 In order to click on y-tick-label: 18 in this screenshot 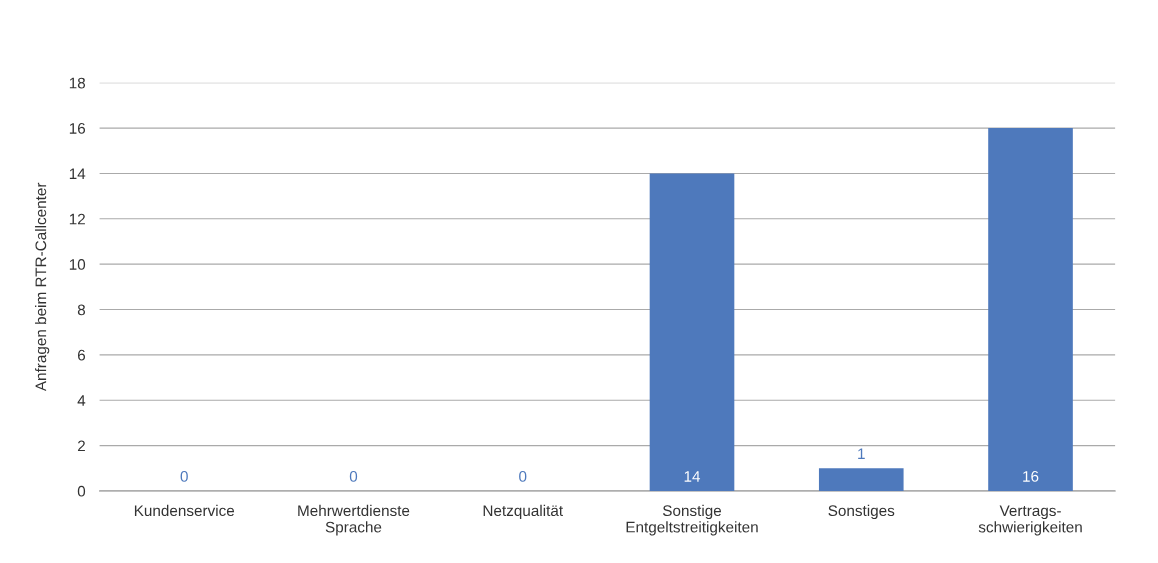, I will do `click(77, 83)`.